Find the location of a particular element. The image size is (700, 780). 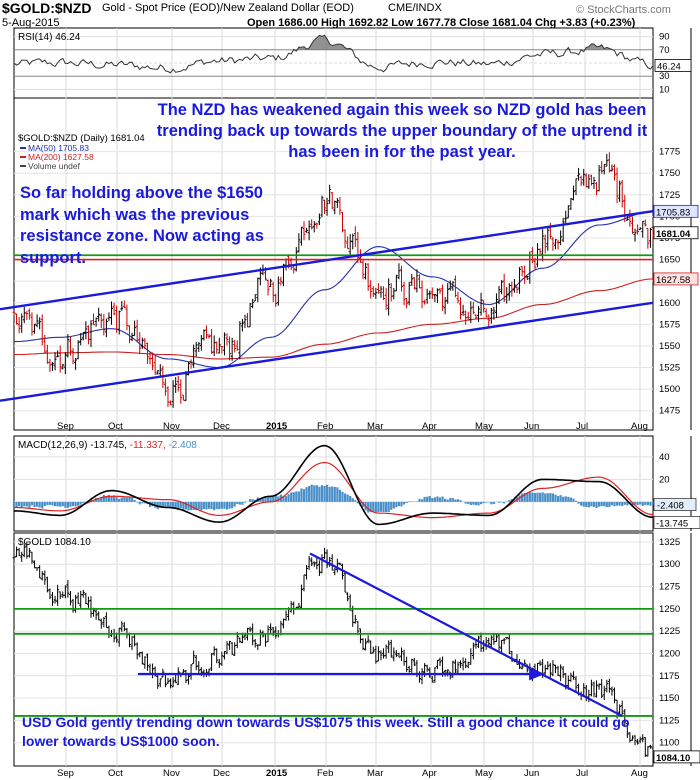

x-axis-label-usd: Feb is located at coordinates (325, 773).